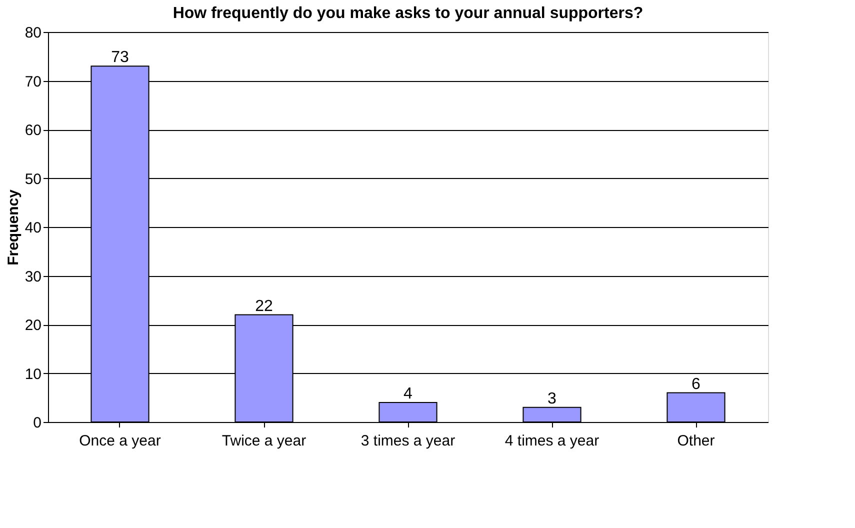 This screenshot has width=855, height=528. What do you see at coordinates (33, 81) in the screenshot?
I see `y-tick-label: 70` at bounding box center [33, 81].